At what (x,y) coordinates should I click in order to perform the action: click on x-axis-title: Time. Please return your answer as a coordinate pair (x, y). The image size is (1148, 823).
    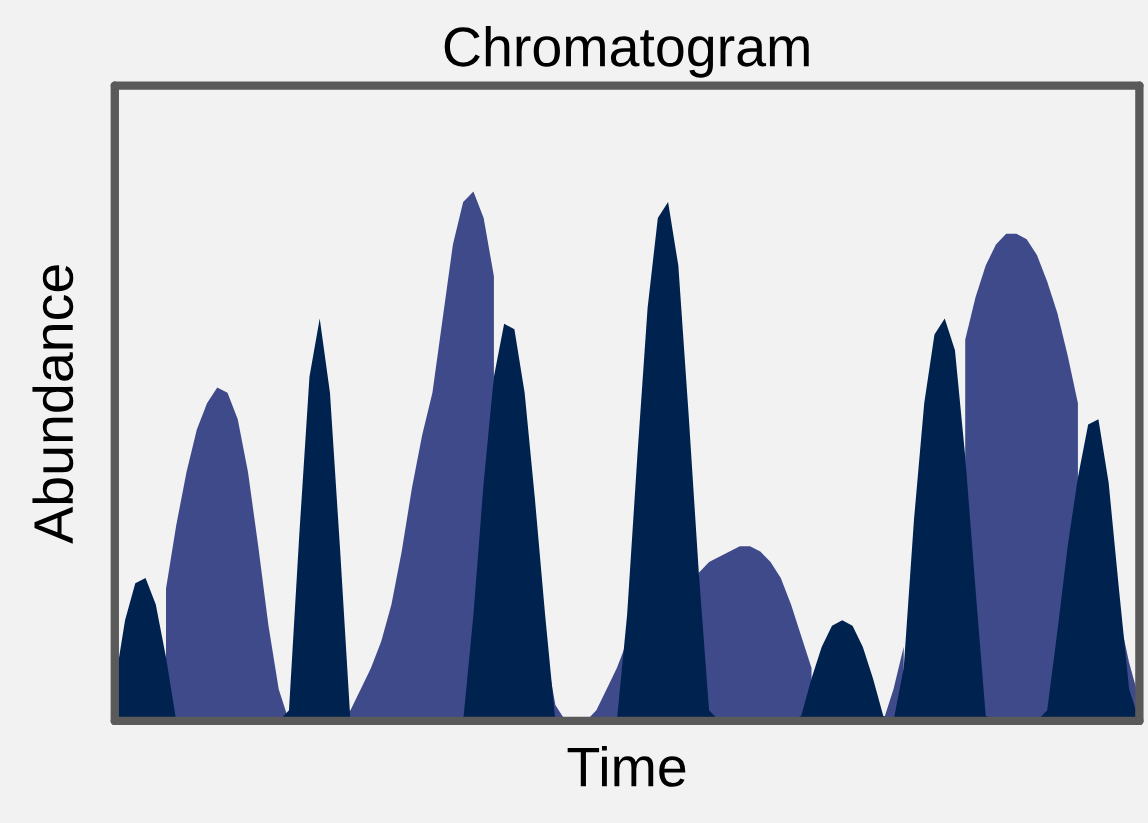
    Looking at the image, I should click on (626, 766).